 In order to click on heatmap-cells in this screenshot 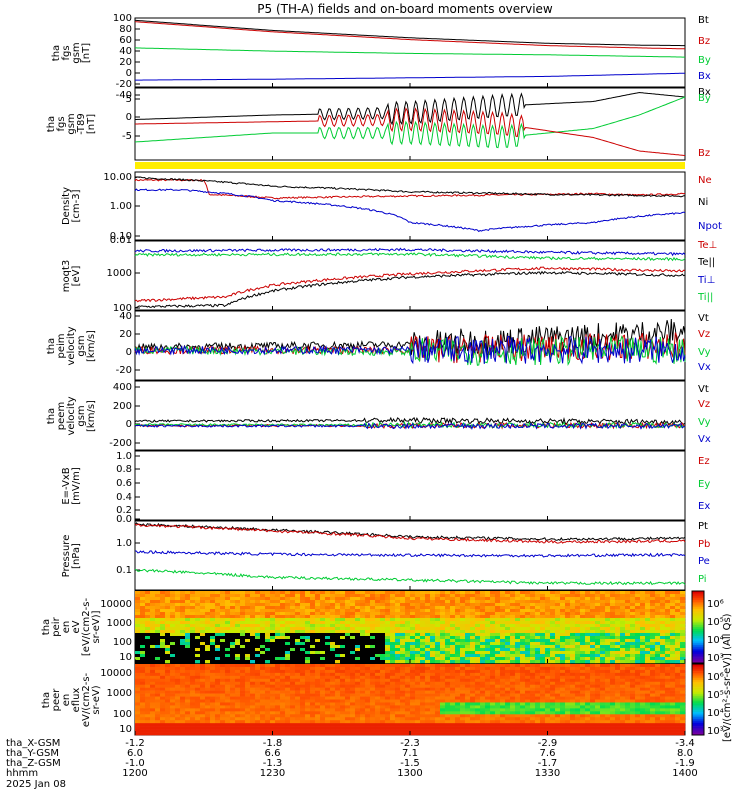, I will do `click(410, 627)`.